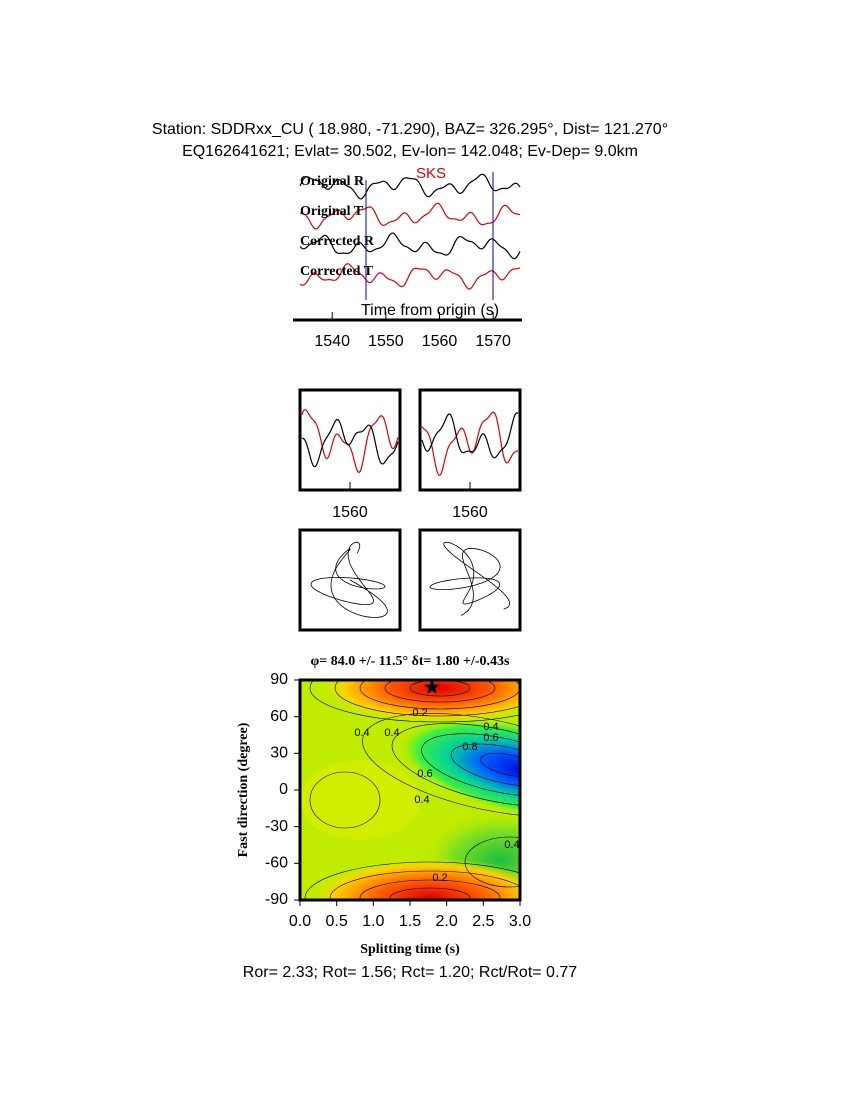  What do you see at coordinates (283, 789) in the screenshot?
I see `y-tick-label: 0` at bounding box center [283, 789].